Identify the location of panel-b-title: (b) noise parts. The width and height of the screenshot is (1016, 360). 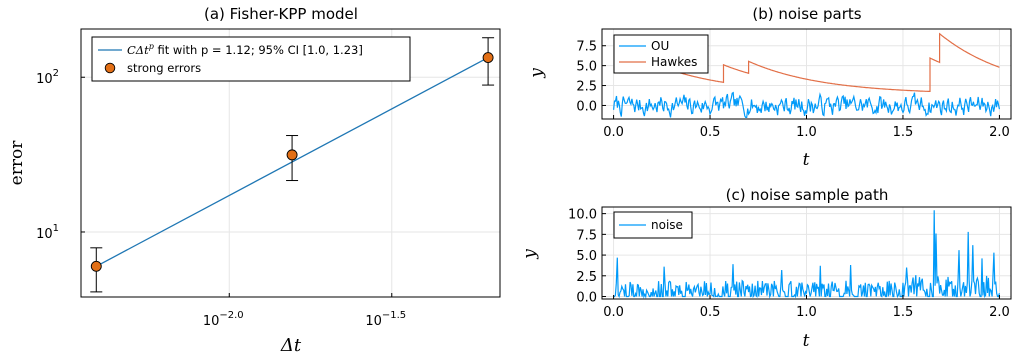
(806, 14).